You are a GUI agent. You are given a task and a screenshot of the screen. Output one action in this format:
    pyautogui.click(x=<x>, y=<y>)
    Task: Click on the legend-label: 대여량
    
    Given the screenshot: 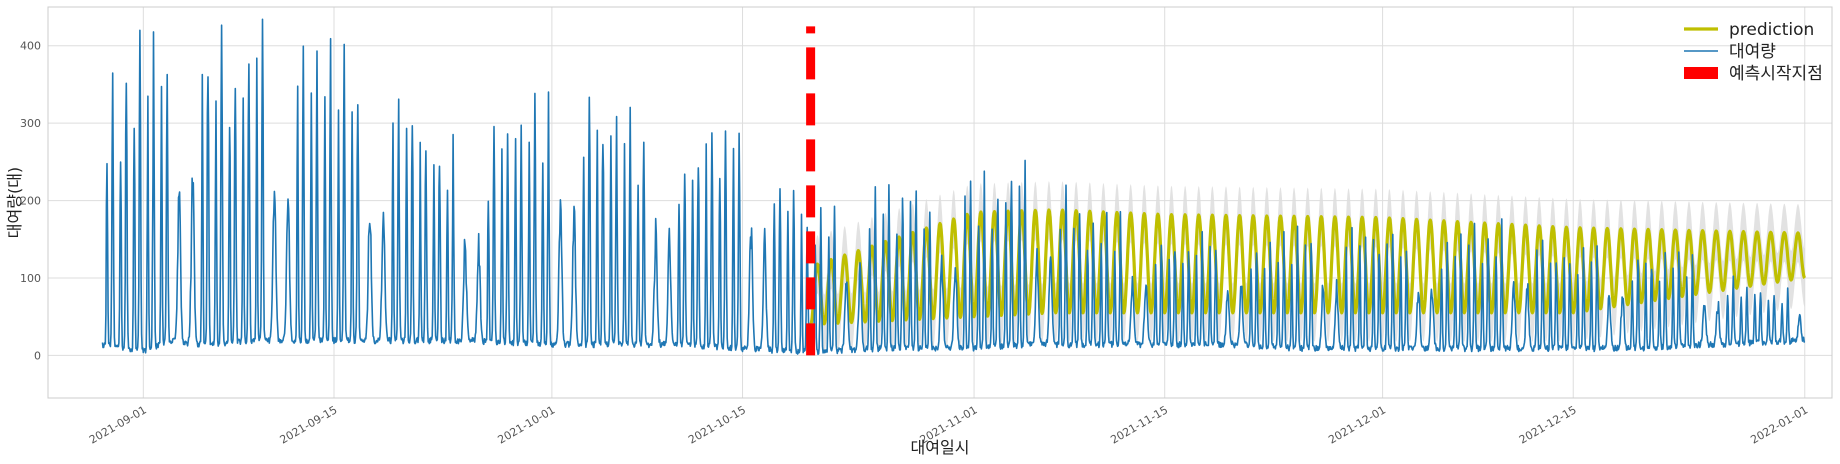 What is the action you would take?
    pyautogui.click(x=1752, y=52)
    